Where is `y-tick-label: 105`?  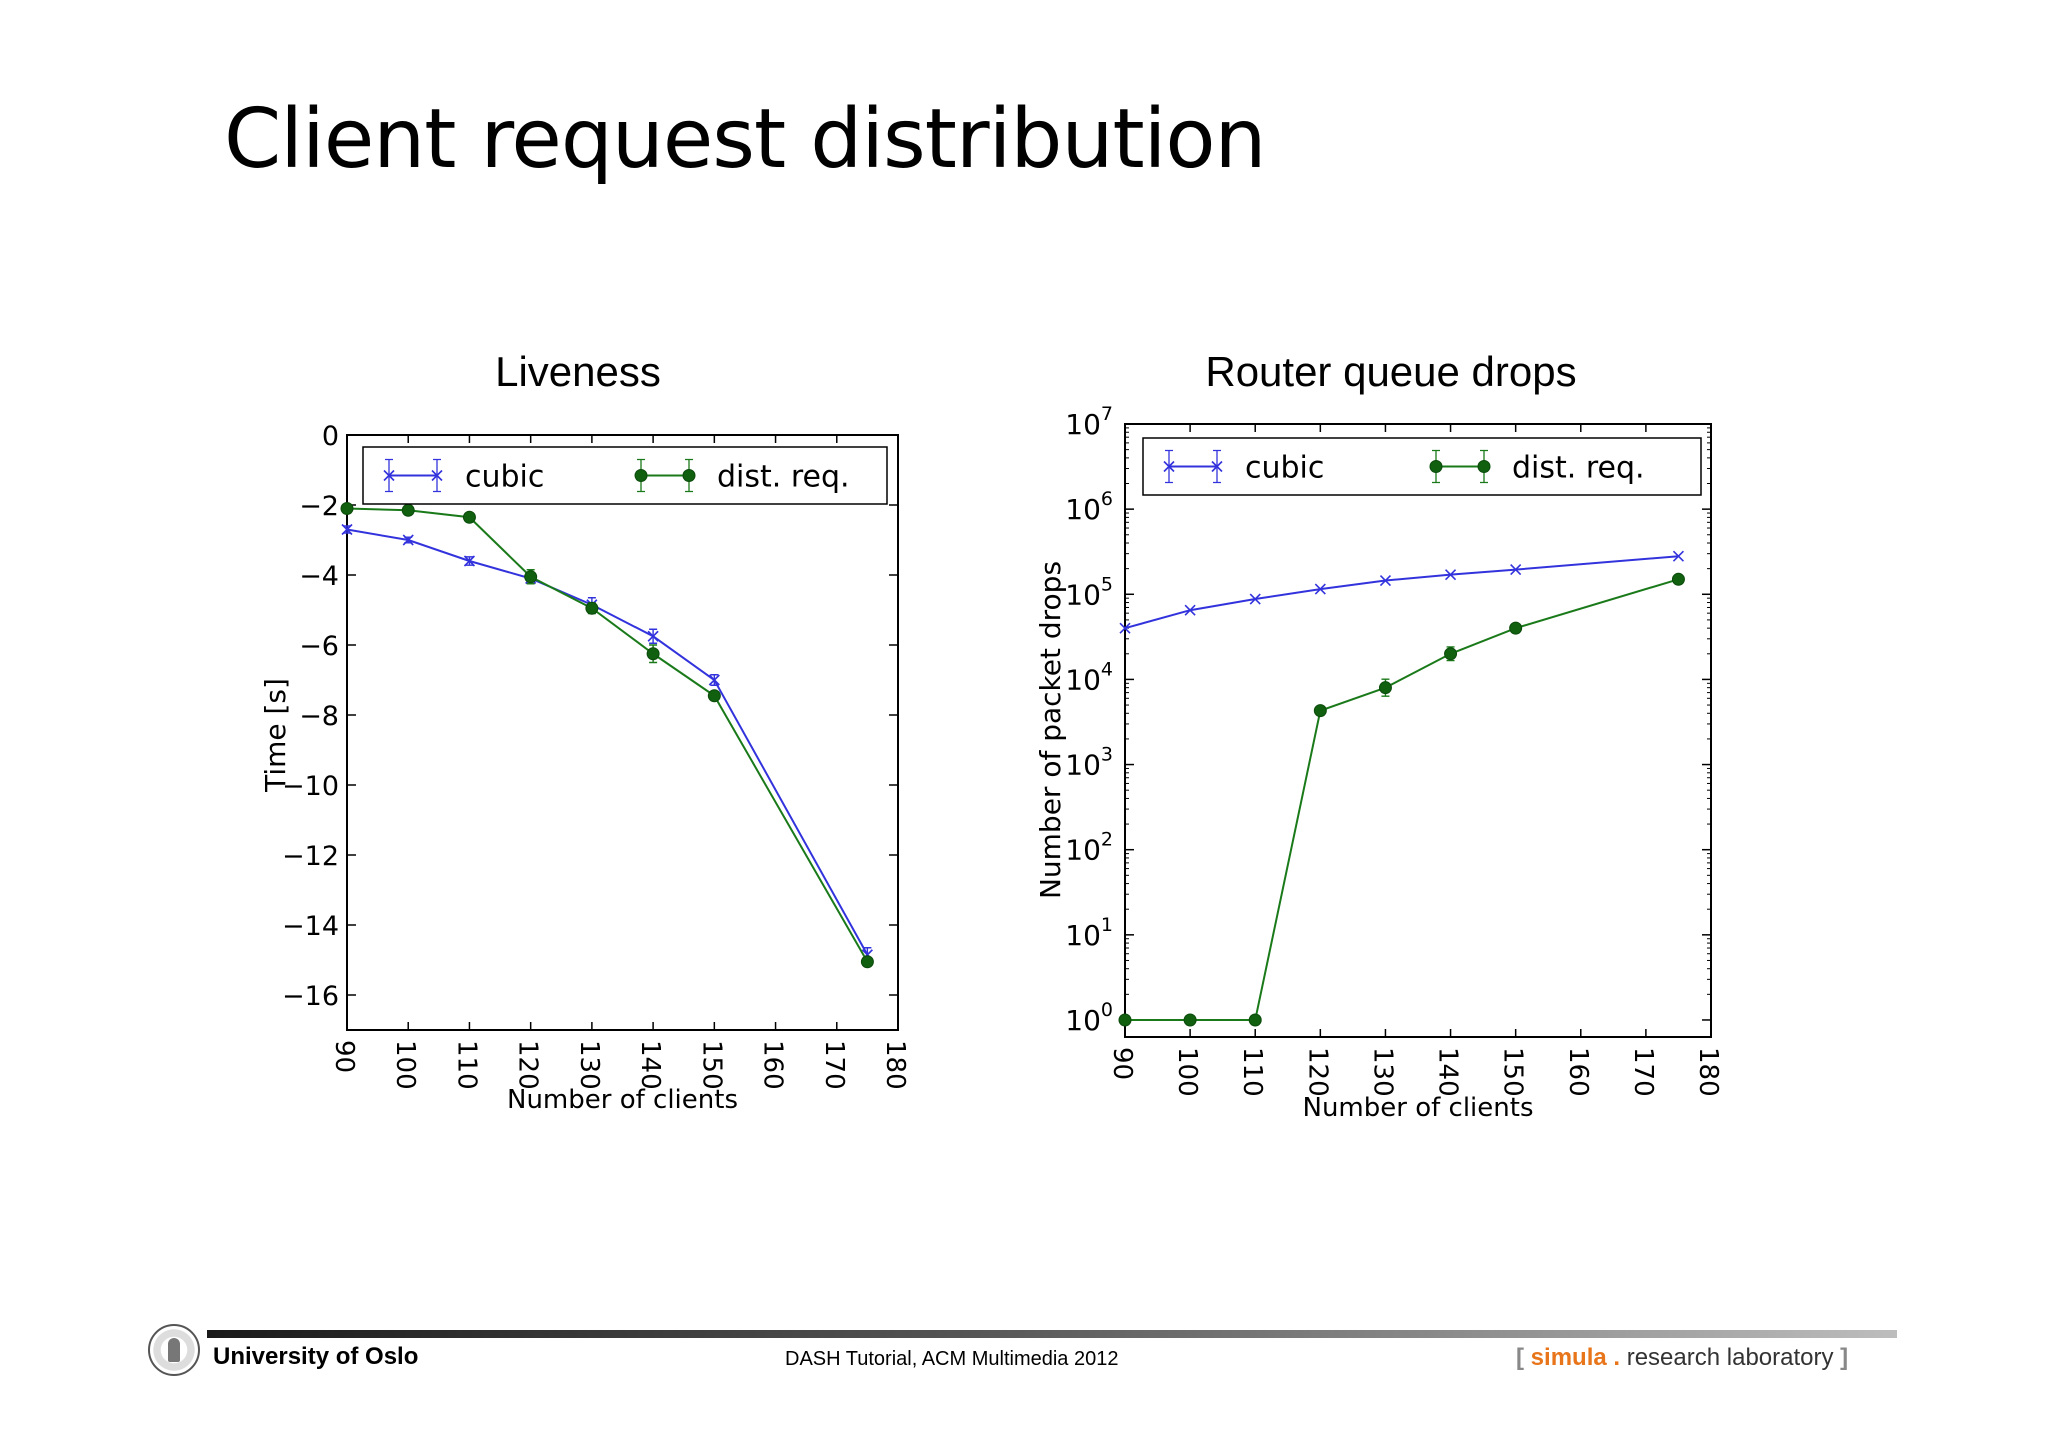 y-tick-label: 105 is located at coordinates (1089, 592).